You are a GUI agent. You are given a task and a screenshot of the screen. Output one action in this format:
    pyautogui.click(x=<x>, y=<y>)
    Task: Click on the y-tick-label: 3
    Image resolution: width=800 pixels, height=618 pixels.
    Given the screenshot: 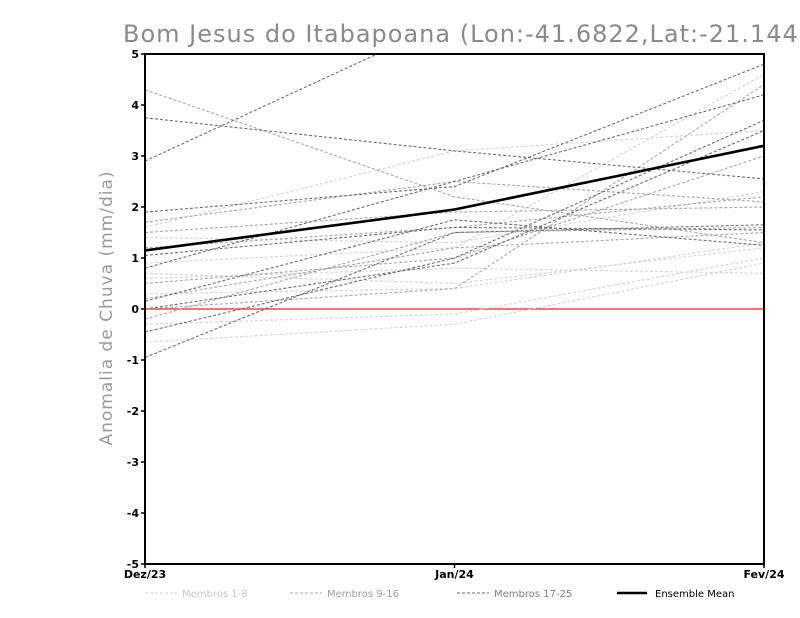 What is the action you would take?
    pyautogui.click(x=135, y=156)
    